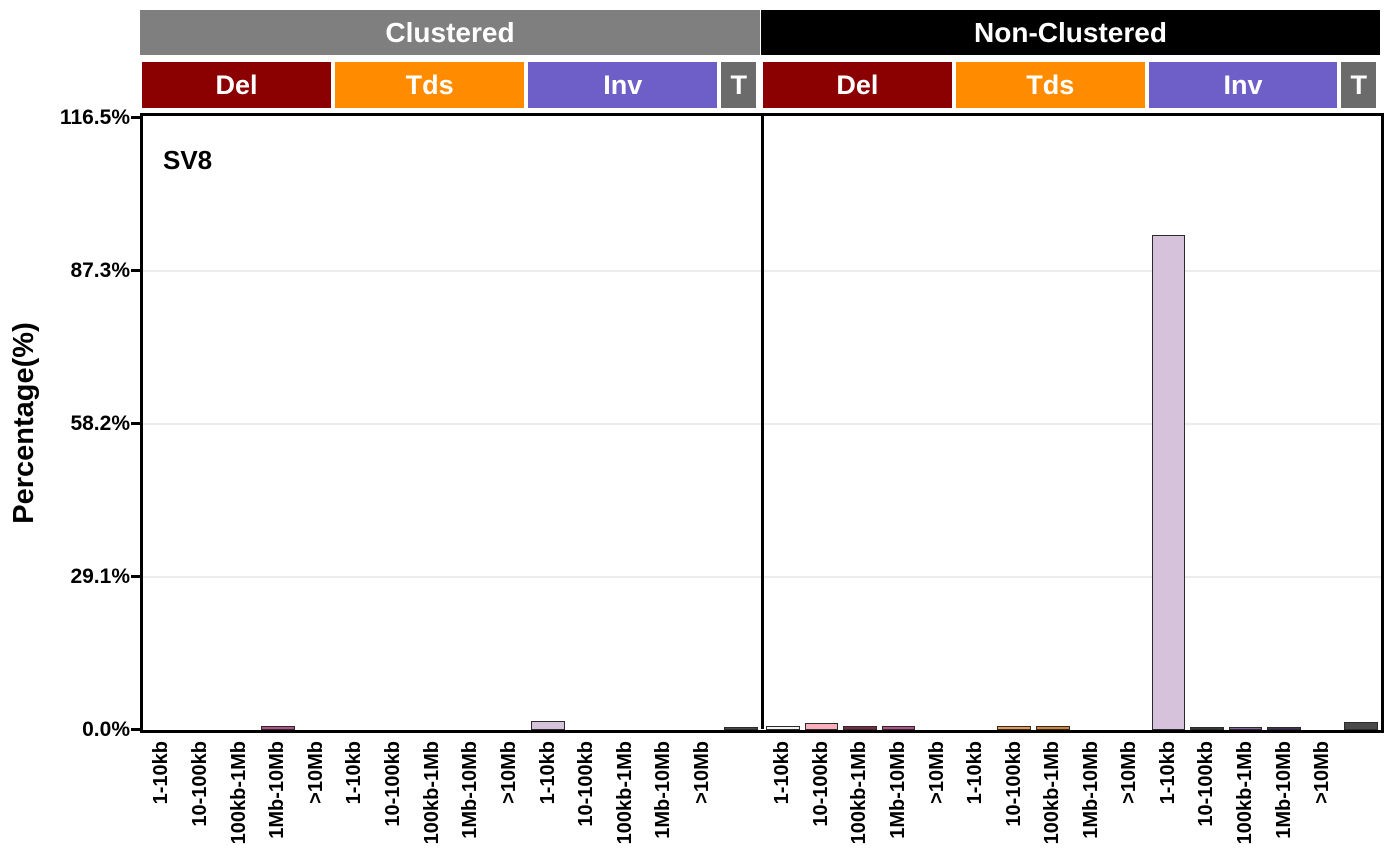 Image resolution: width=1391 pixels, height=865 pixels. What do you see at coordinates (188, 160) in the screenshot?
I see `signature-title: SV8` at bounding box center [188, 160].